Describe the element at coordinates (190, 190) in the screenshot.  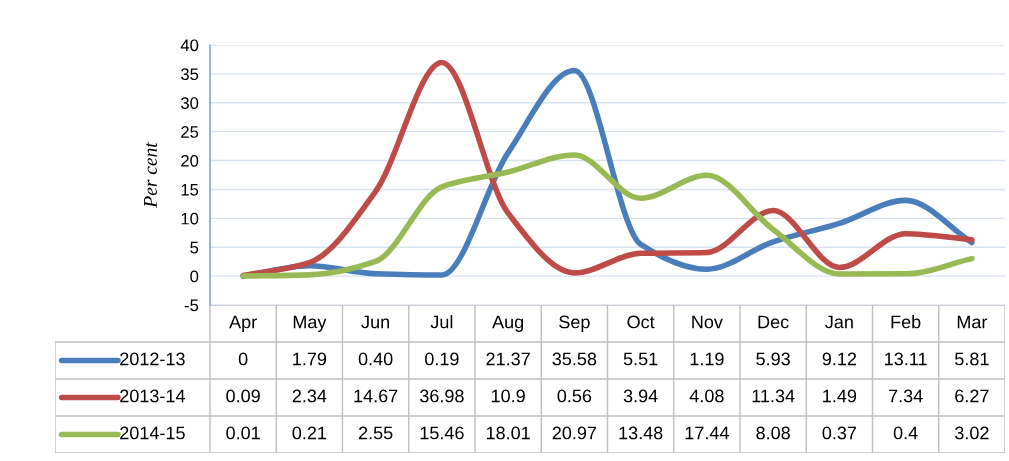
I see `y-tick-label: 15` at that location.